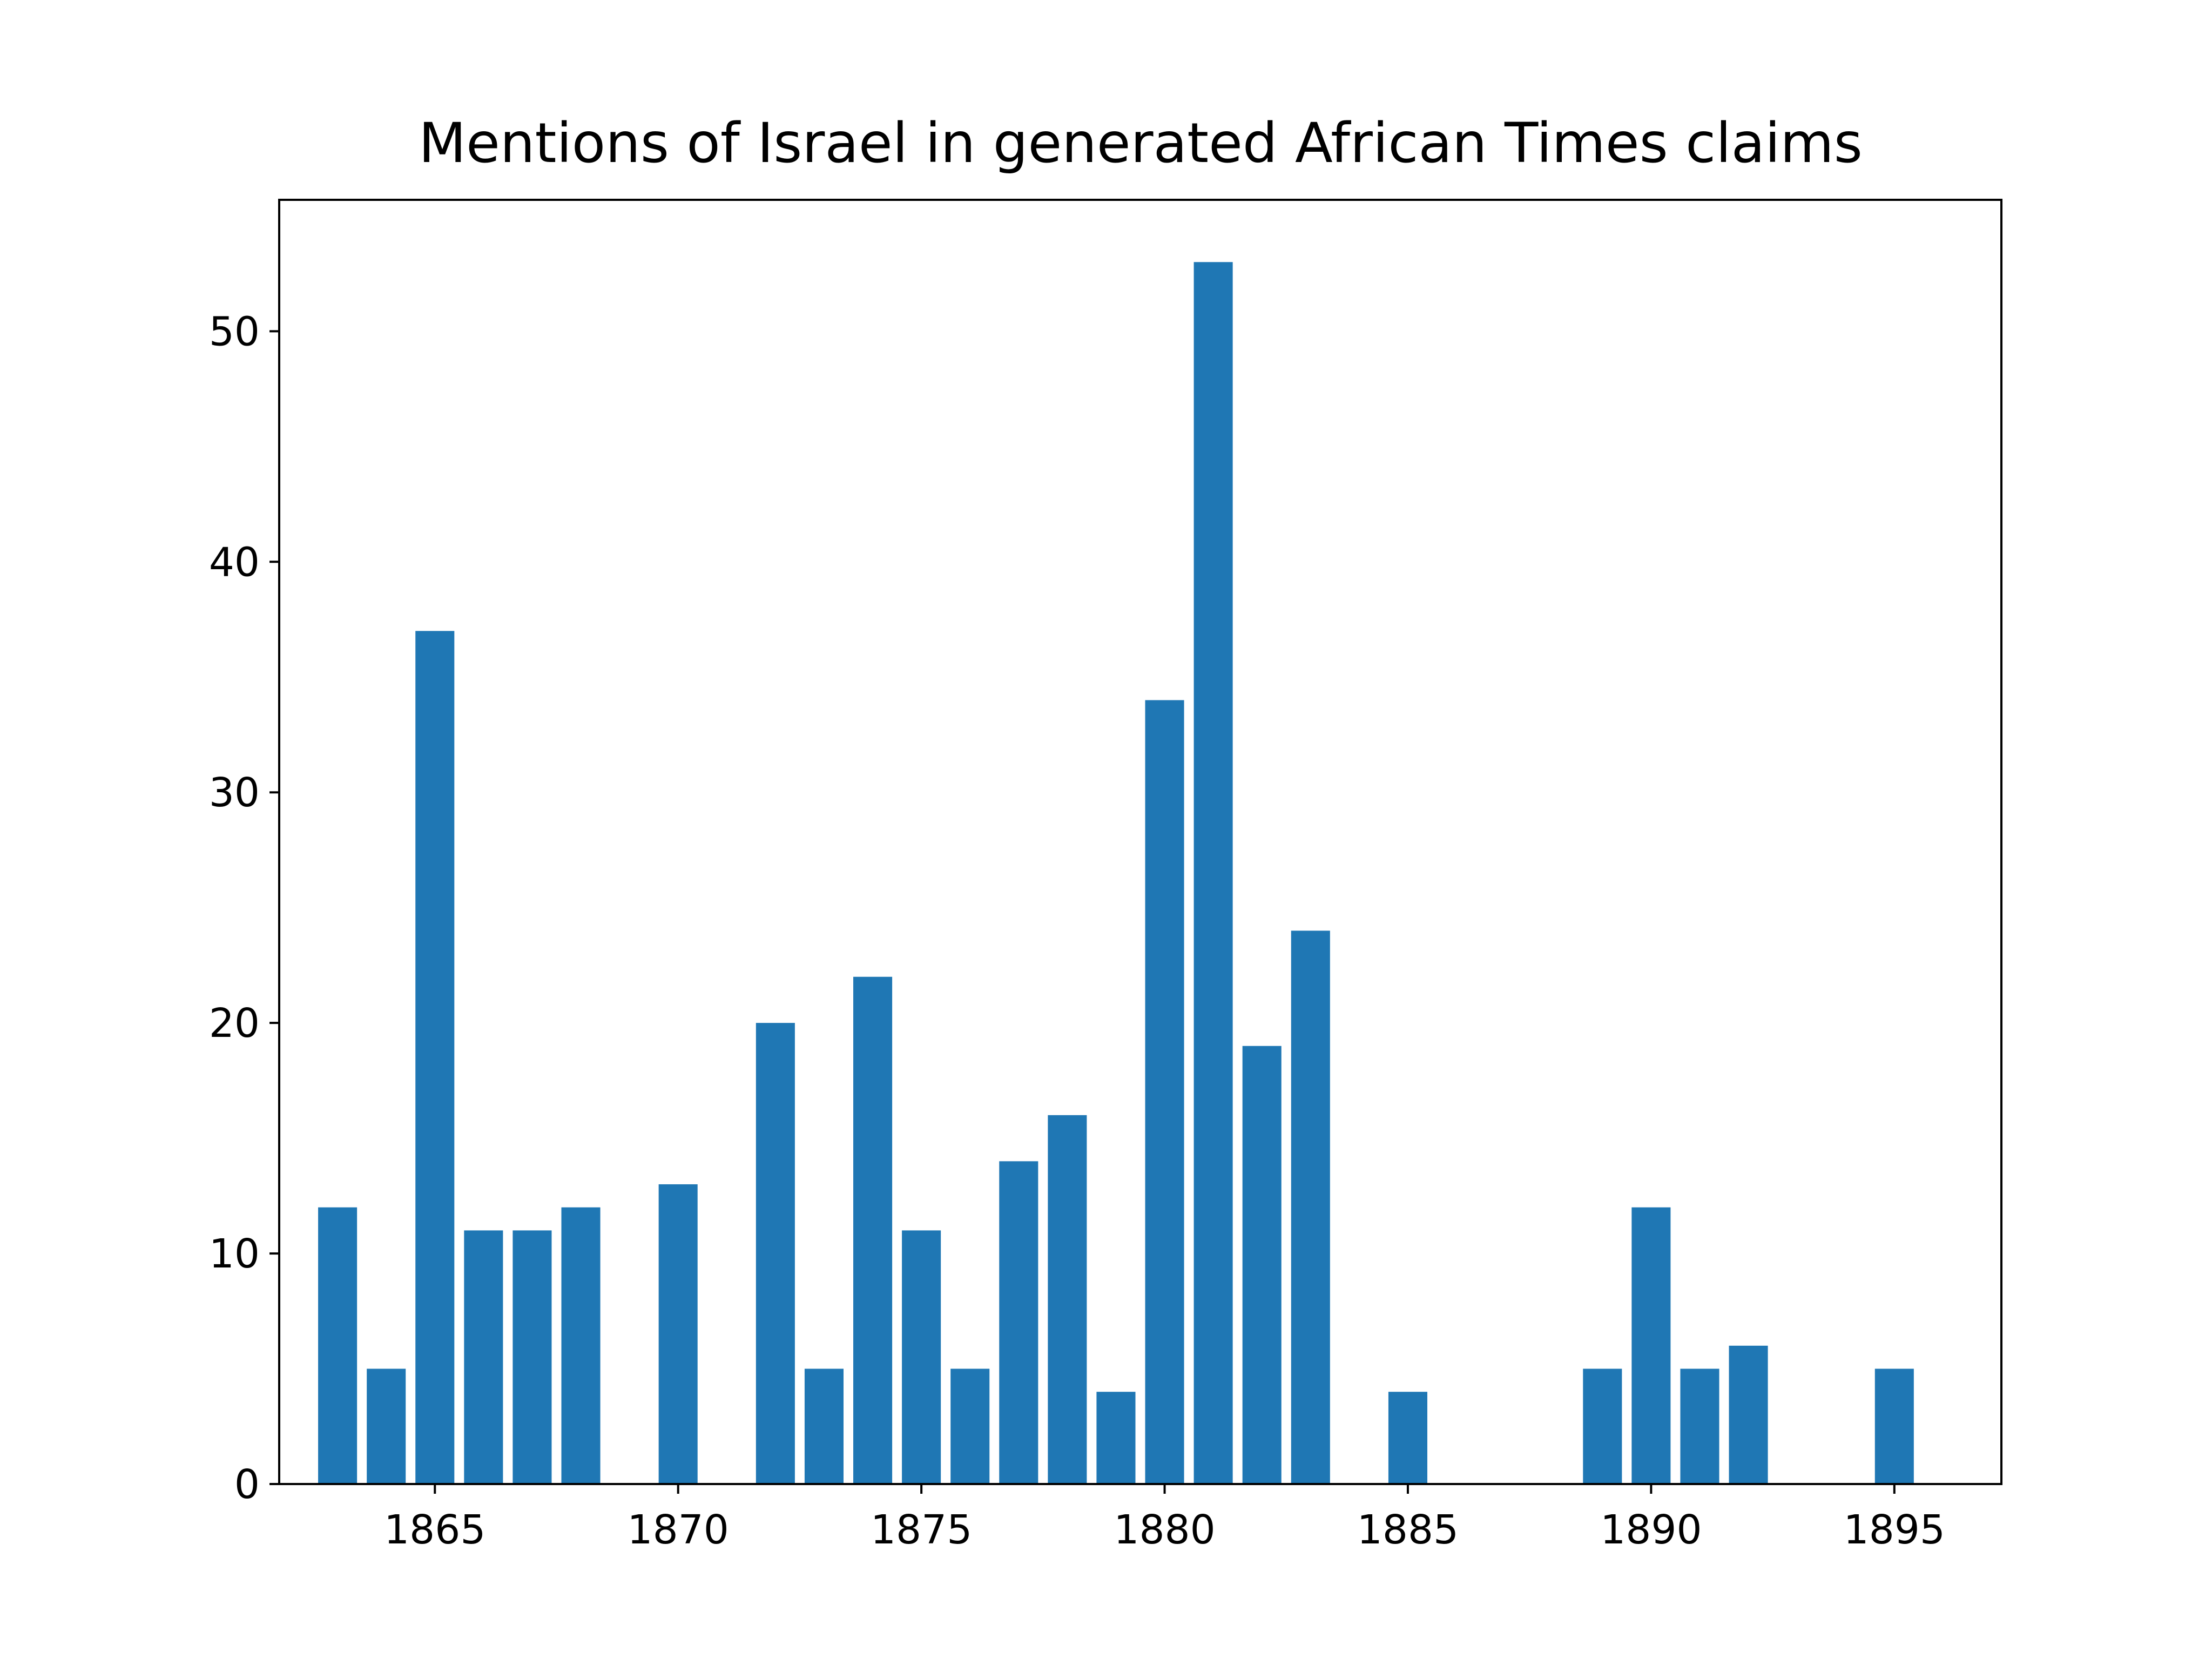 Image resolution: width=2212 pixels, height=1659 pixels. What do you see at coordinates (1164, 1530) in the screenshot?
I see `x-tick-label-1880: 1880` at bounding box center [1164, 1530].